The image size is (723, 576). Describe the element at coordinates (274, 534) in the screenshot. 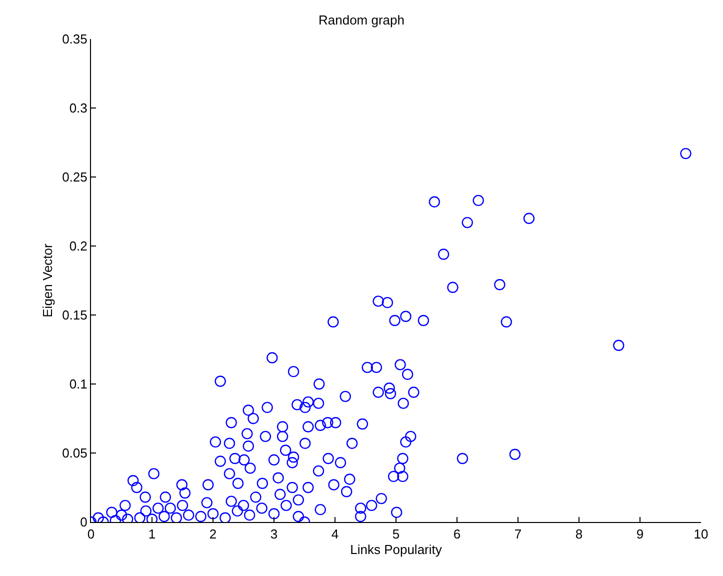

I see `x-tick-label: 3` at that location.